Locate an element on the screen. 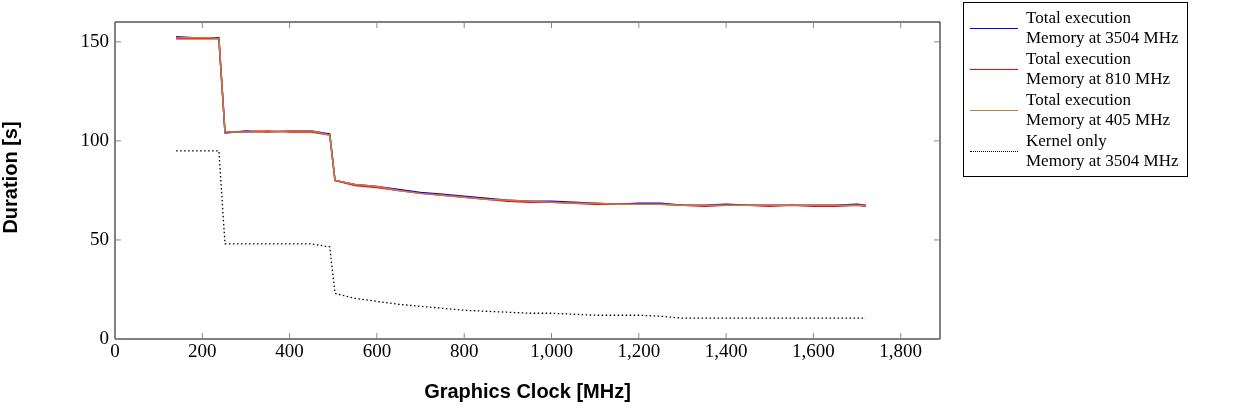 The height and width of the screenshot is (416, 1243). y-axis-title: Duration [s] is located at coordinates (11, 178).